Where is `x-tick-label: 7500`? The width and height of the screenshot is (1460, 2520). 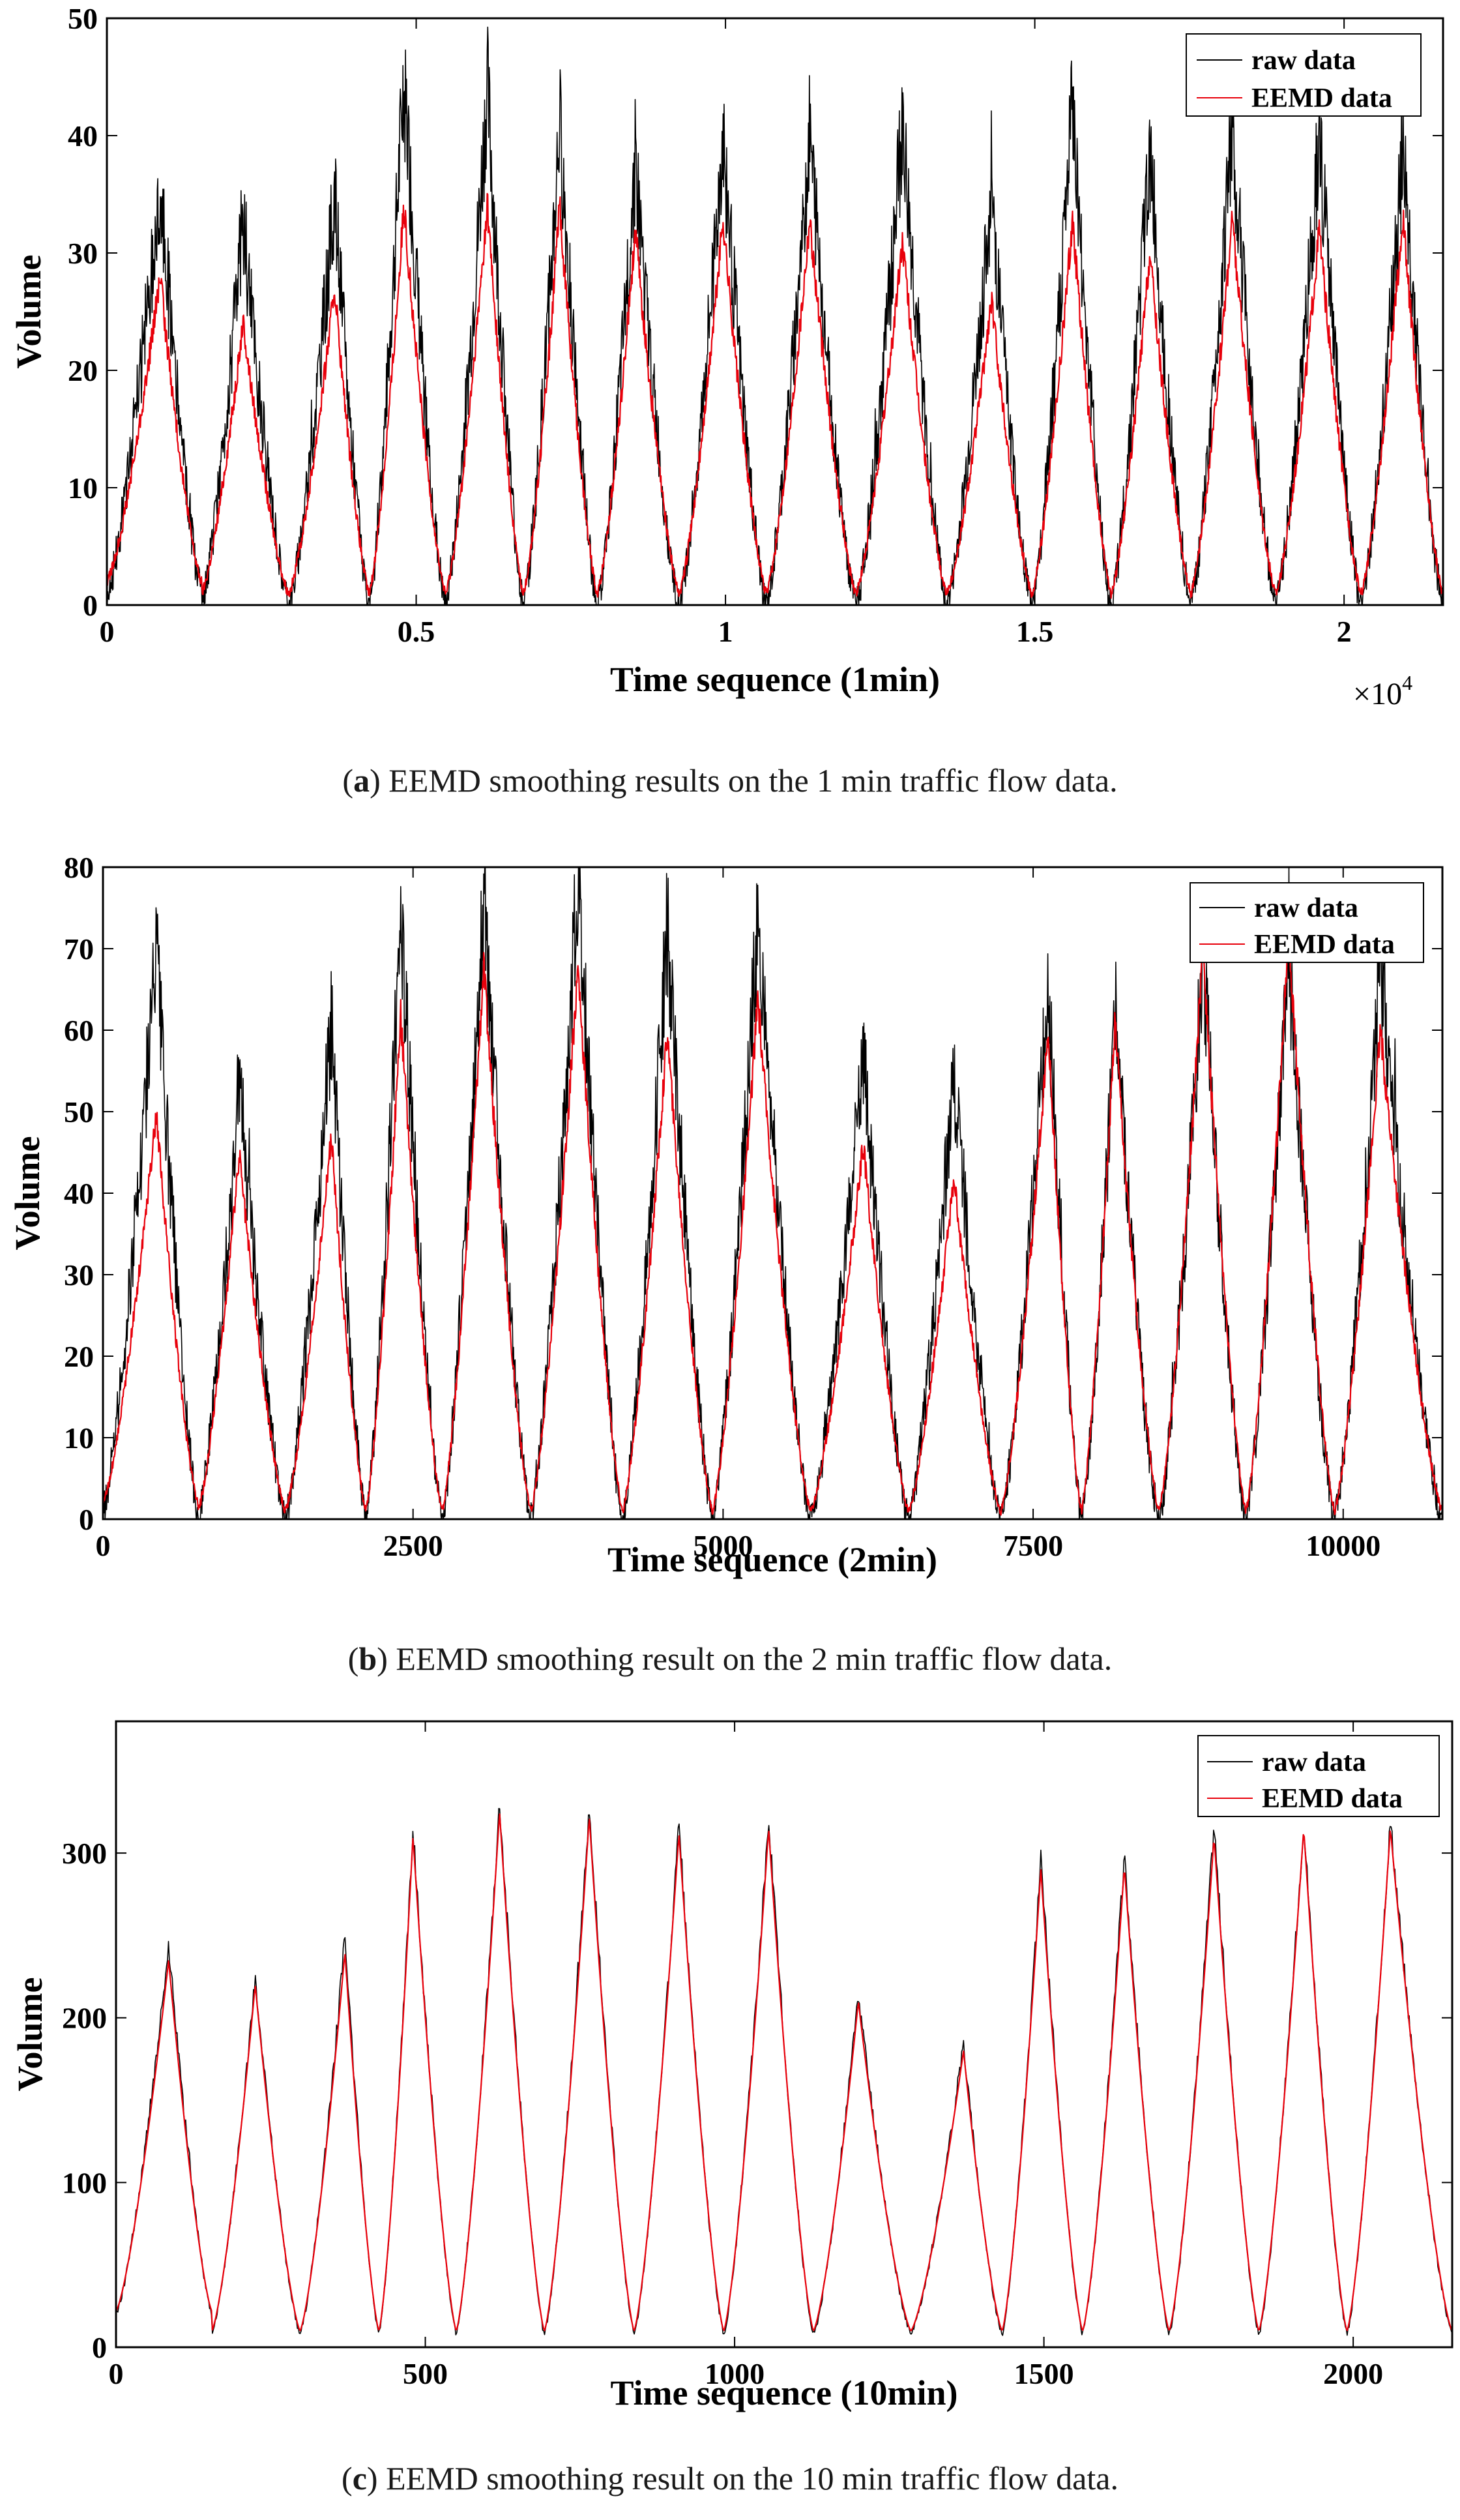 x-tick-label: 7500 is located at coordinates (1033, 1546).